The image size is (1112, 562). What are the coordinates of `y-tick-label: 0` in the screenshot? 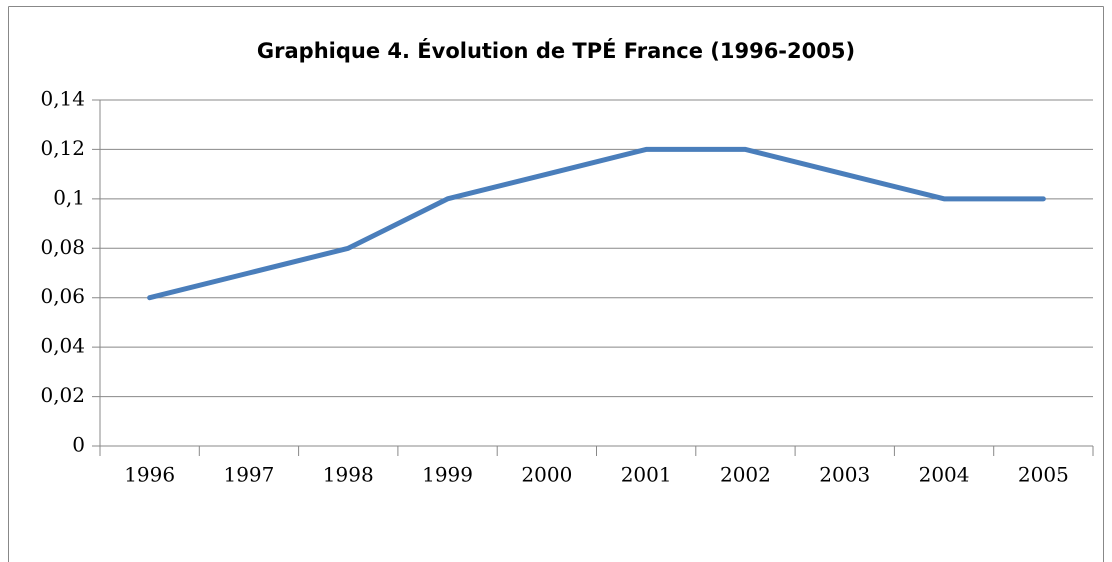 It's located at (78, 445).